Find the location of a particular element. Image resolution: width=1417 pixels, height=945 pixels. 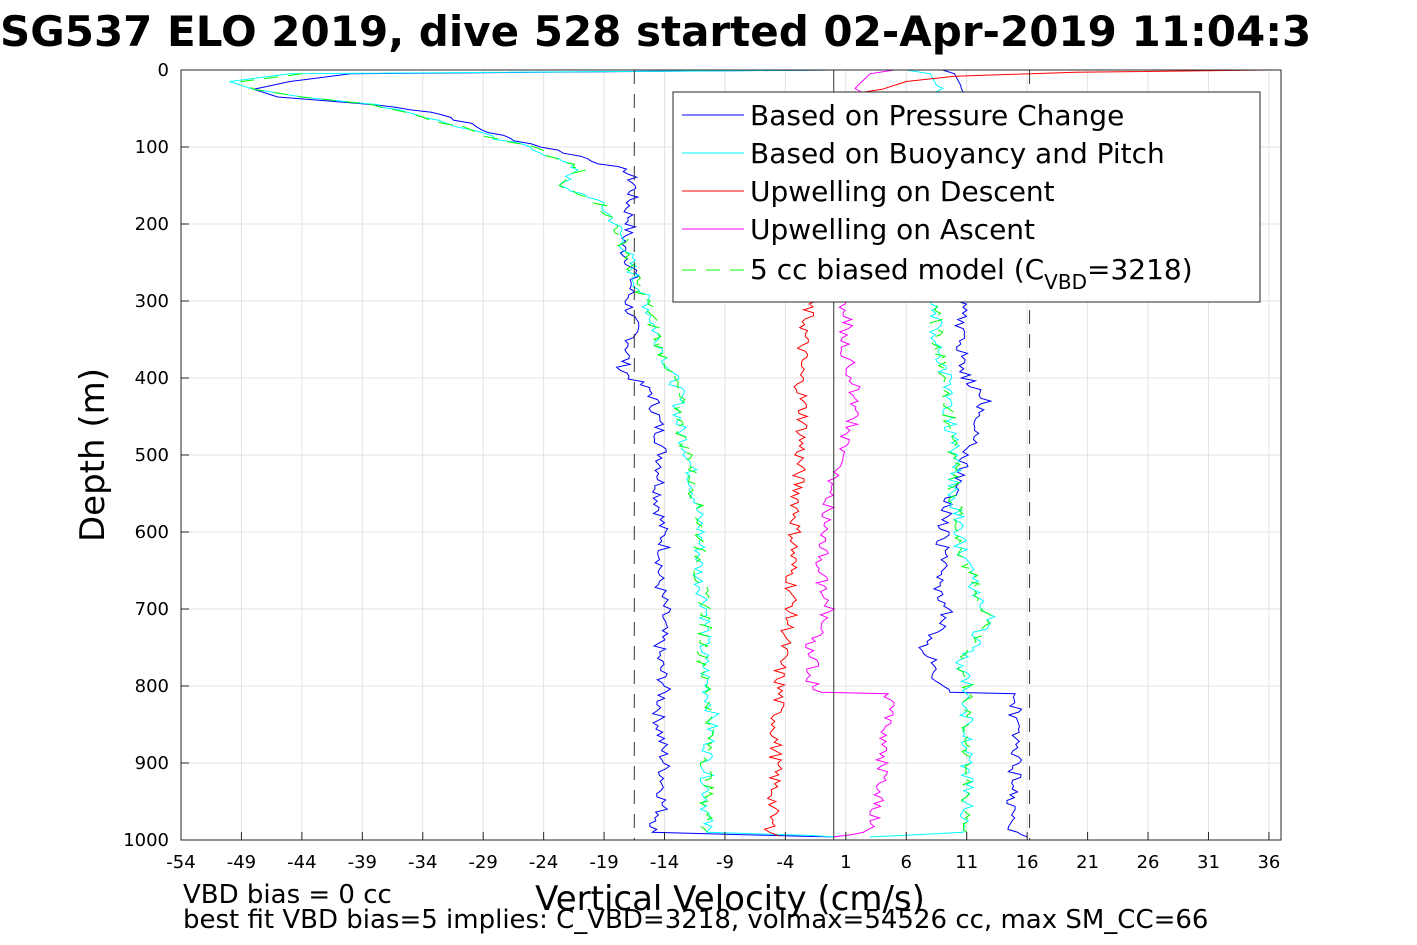

x-tick-label: 36 is located at coordinates (1268, 862).